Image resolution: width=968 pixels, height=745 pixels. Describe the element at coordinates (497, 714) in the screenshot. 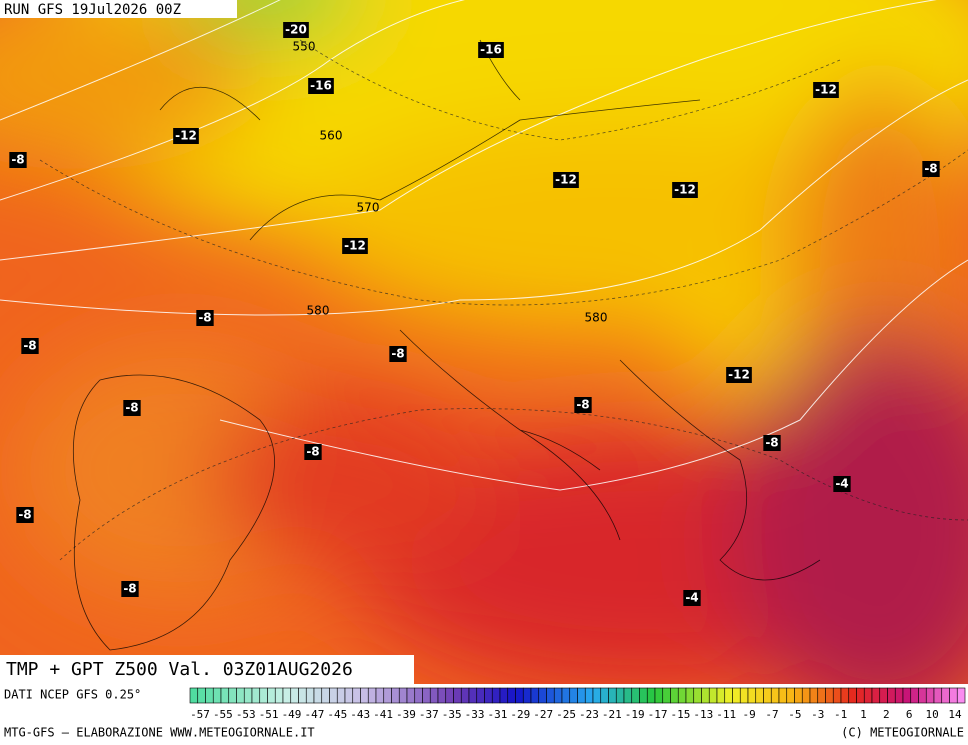

I see `scale-label: -31` at that location.